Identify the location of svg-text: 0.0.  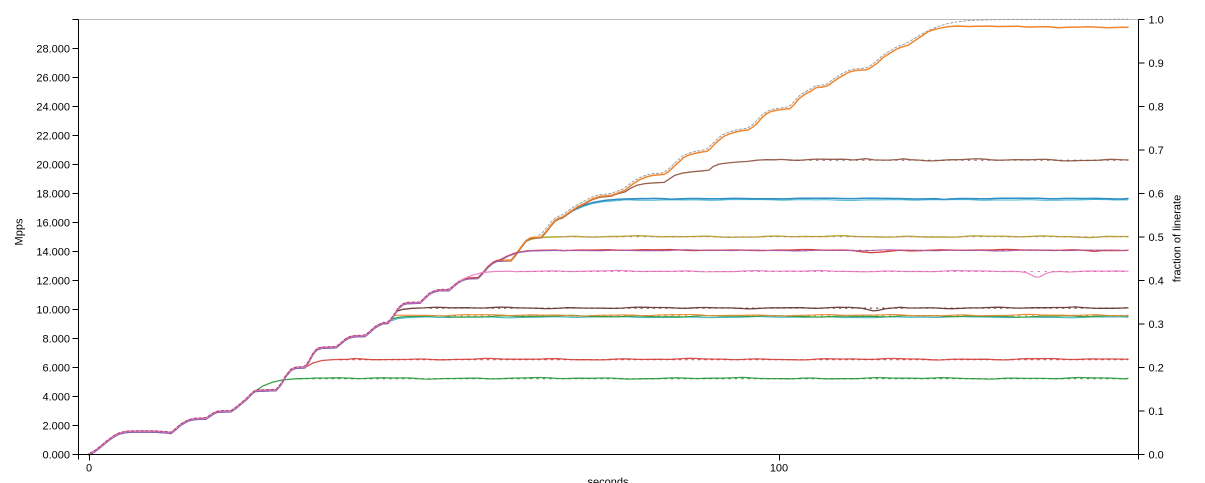
(1156, 455).